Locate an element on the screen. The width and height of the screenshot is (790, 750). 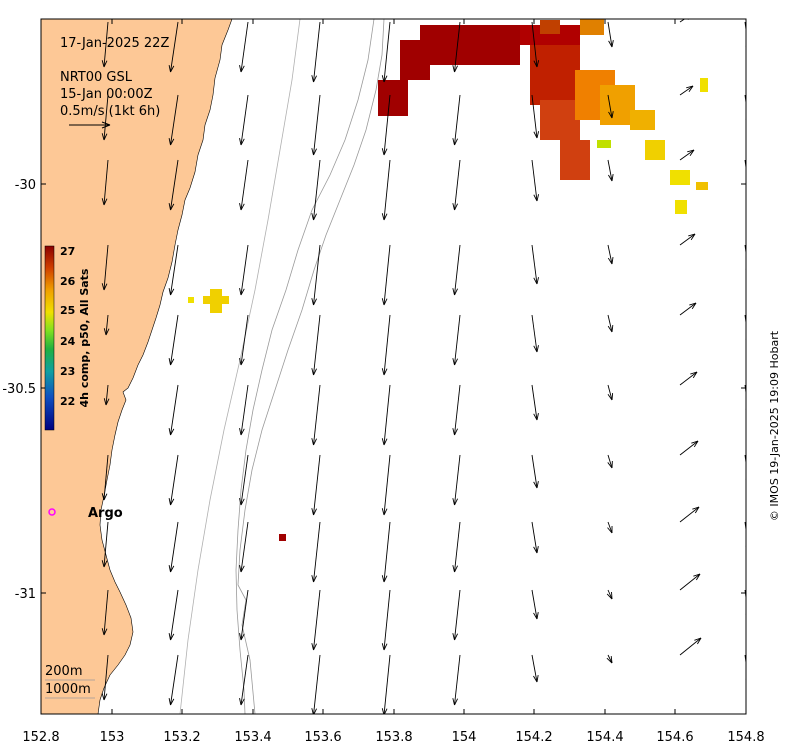
x-tick-label: 154 is located at coordinates (464, 737).